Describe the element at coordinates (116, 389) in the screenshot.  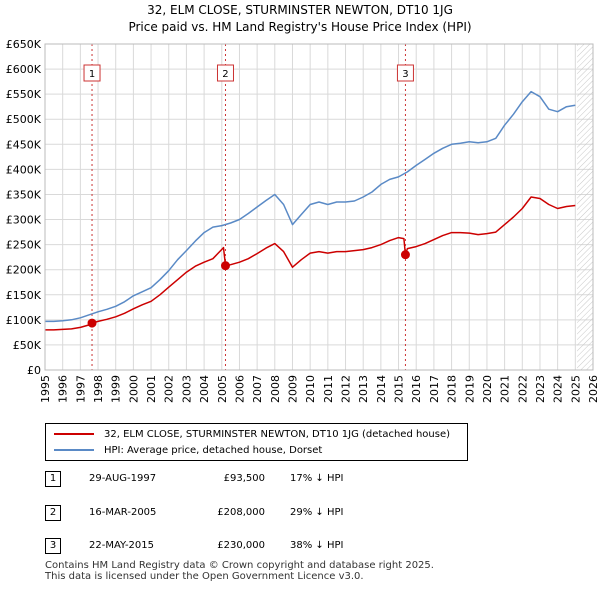
I see `x-tick-label: 1999` at that location.